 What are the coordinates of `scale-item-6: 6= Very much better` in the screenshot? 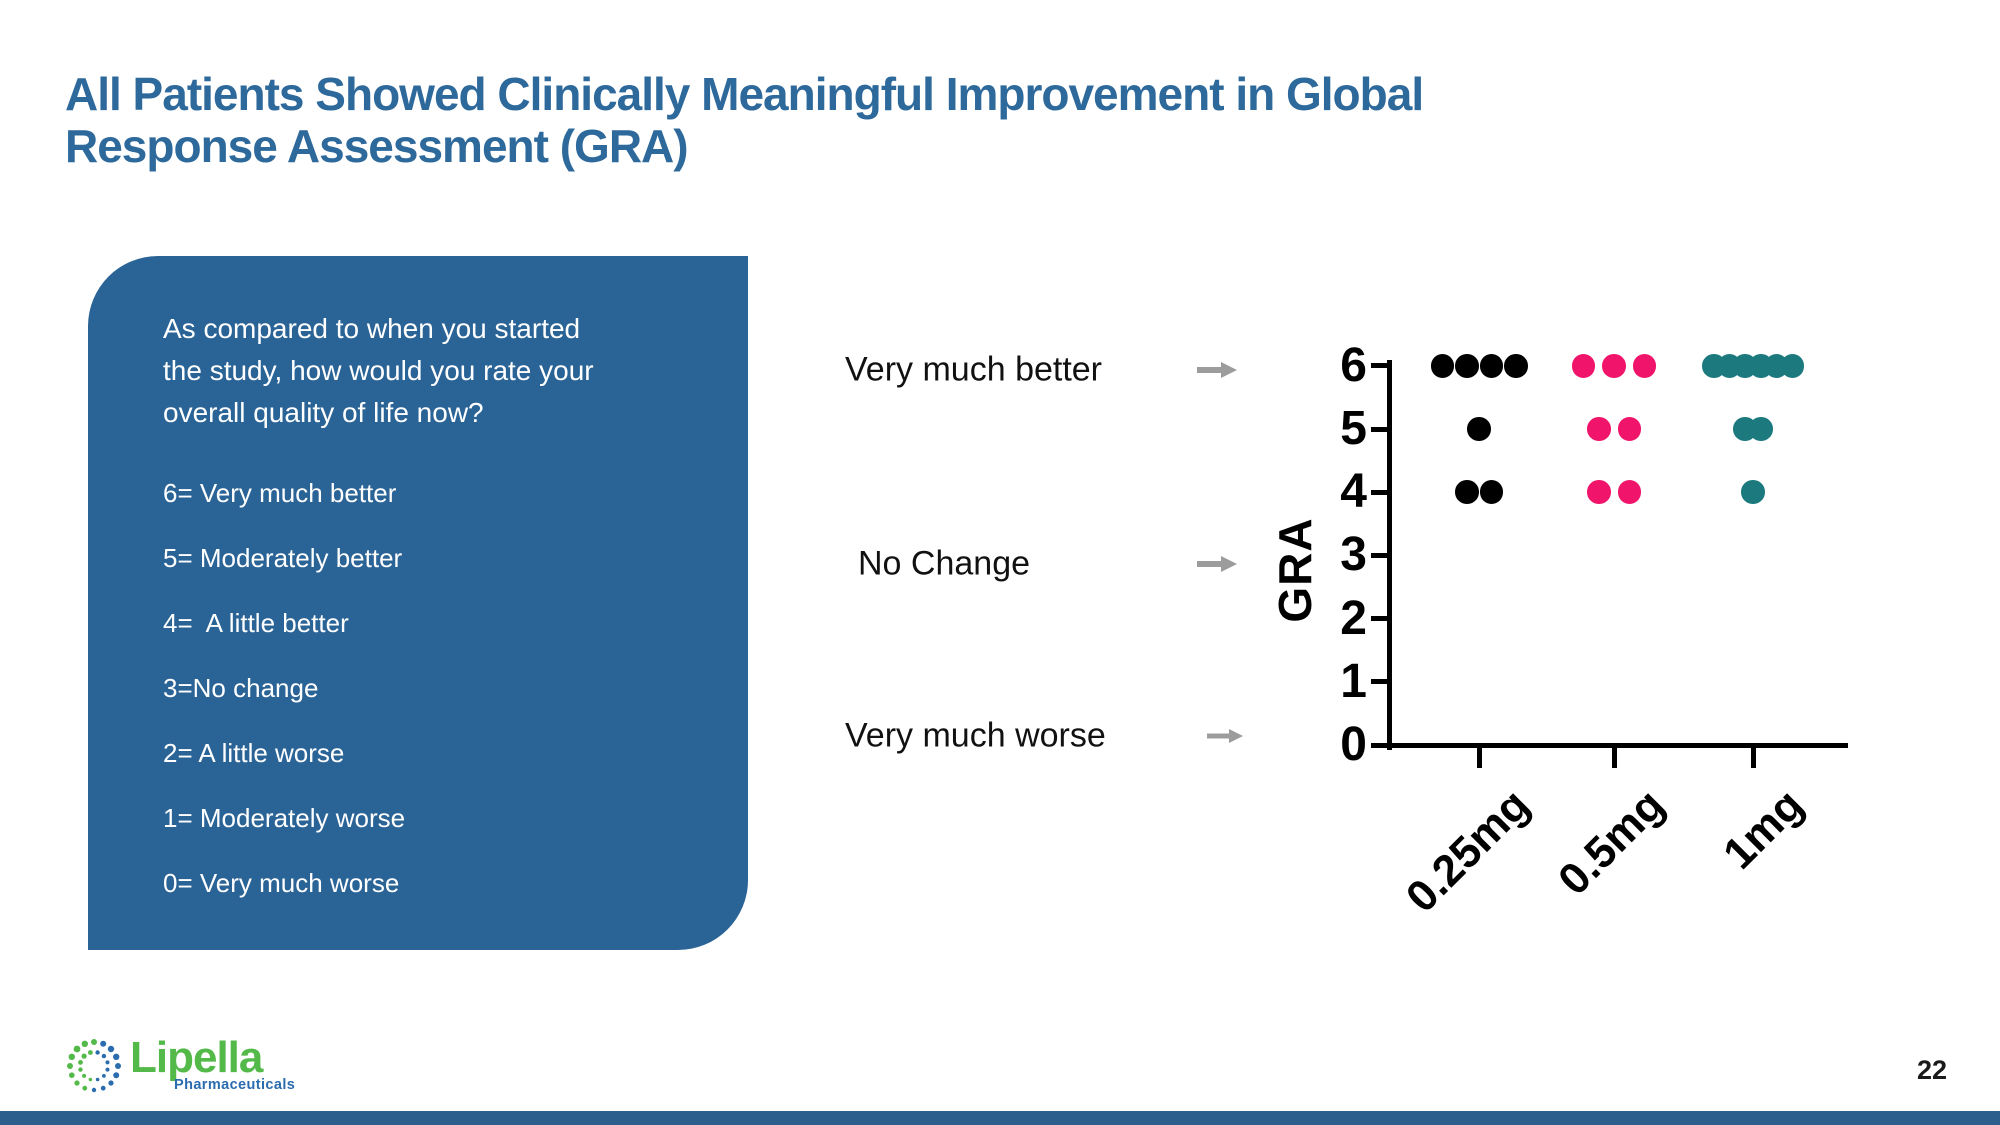 It's located at (280, 493).